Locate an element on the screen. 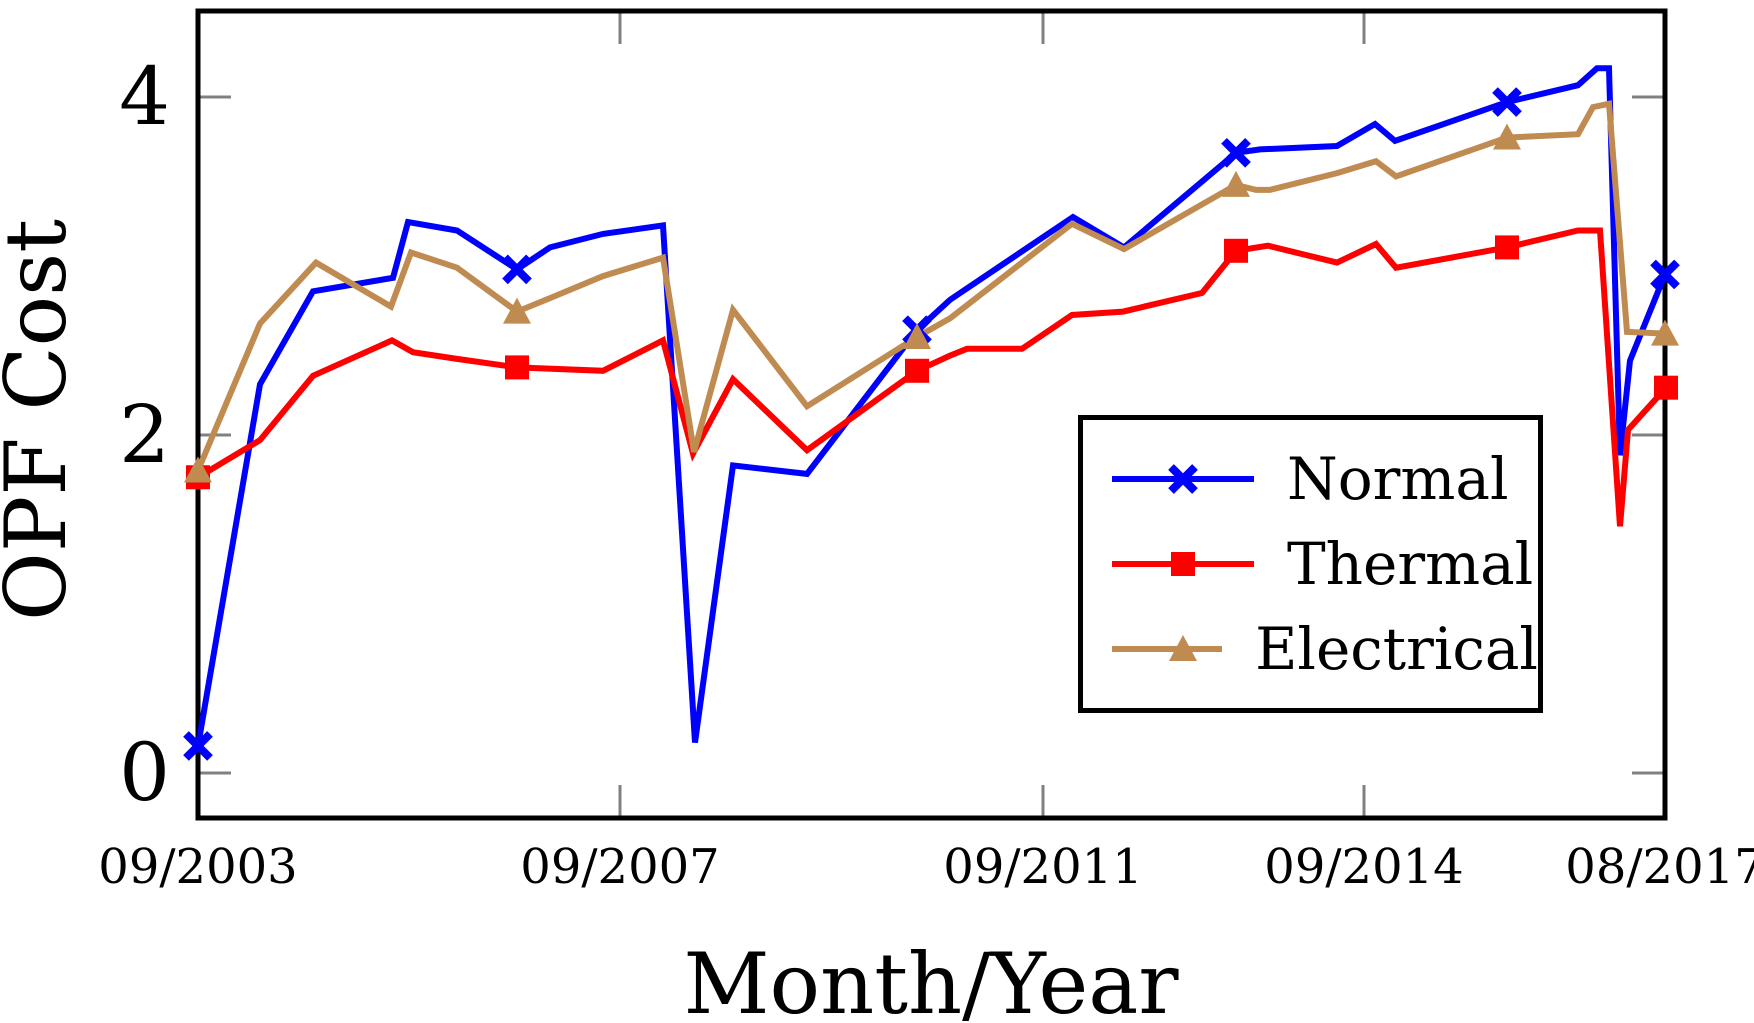  thermal-line-square-icon is located at coordinates (1183, 564).